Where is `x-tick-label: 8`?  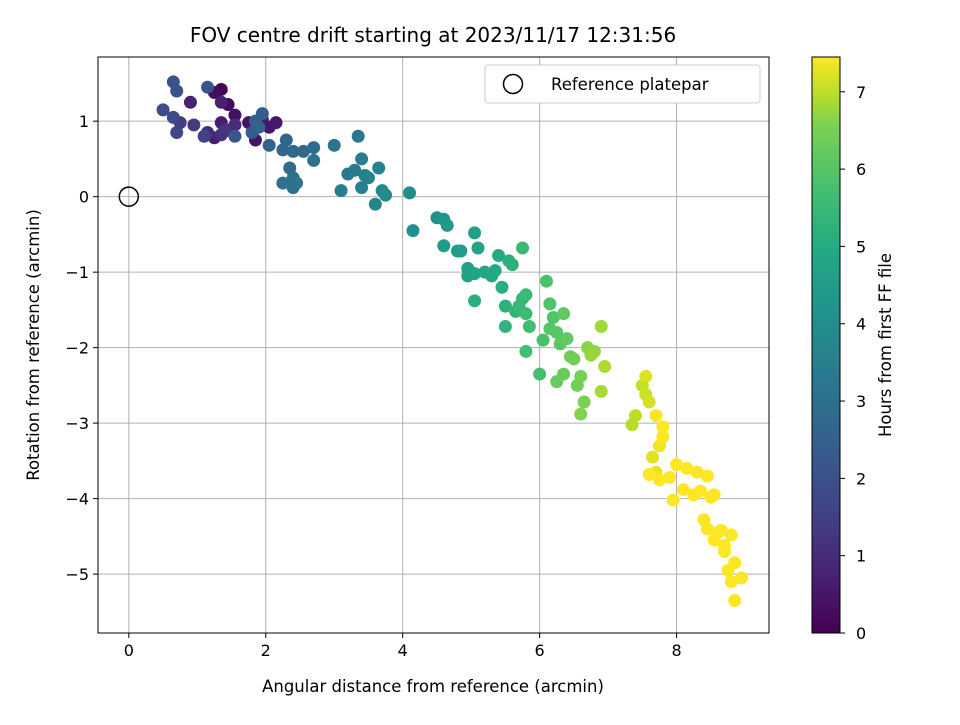
x-tick-label: 8 is located at coordinates (676, 650).